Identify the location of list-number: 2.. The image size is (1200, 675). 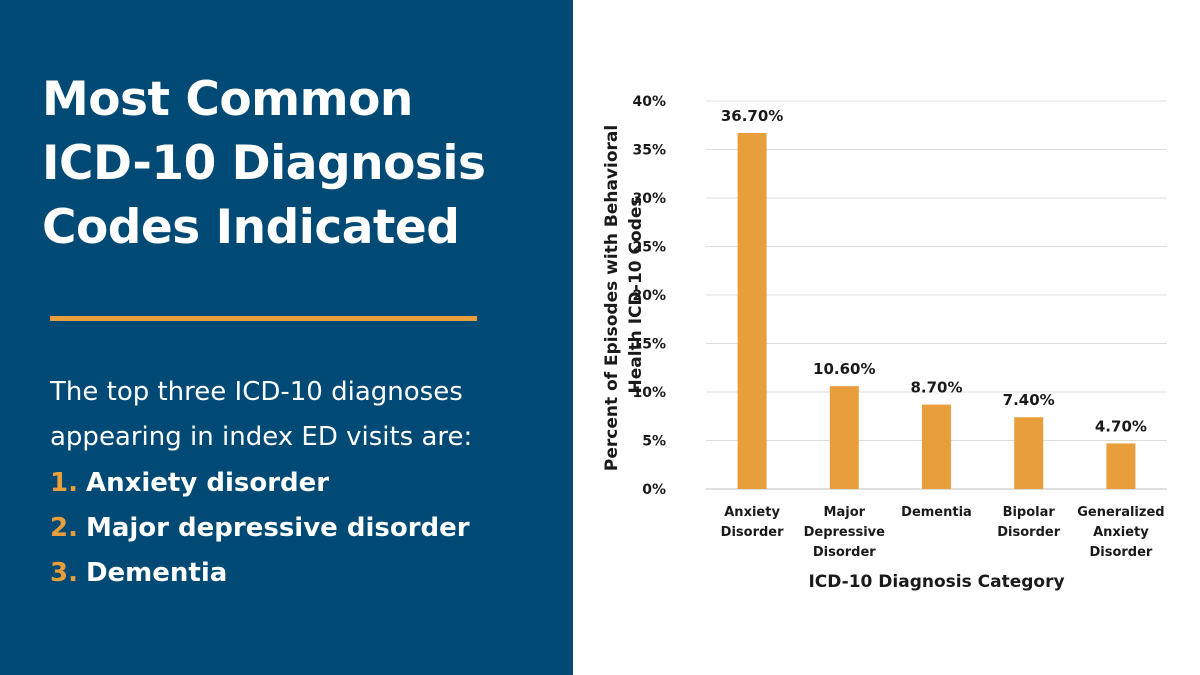
(64, 528).